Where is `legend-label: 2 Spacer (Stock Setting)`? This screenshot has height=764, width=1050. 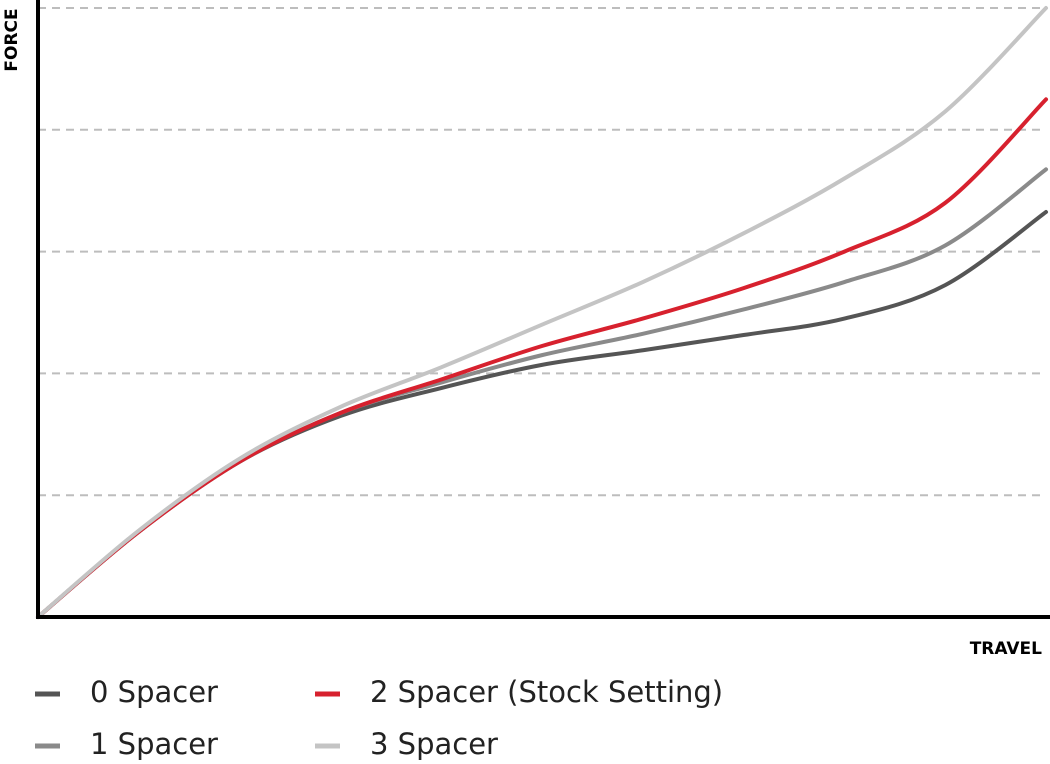
legend-label: 2 Spacer (Stock Setting) is located at coordinates (546, 692).